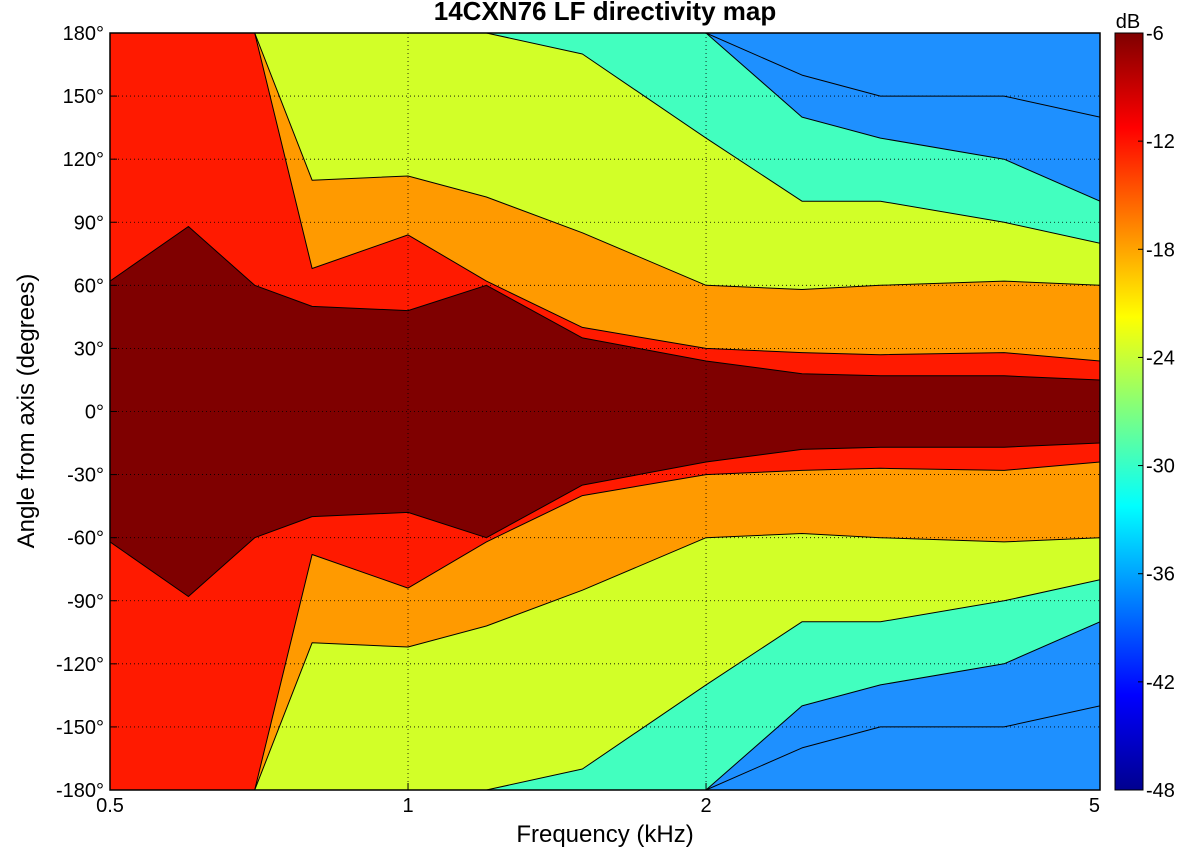 The image size is (1188, 854). What do you see at coordinates (80, 665) in the screenshot?
I see `y-tick-label: -120°` at bounding box center [80, 665].